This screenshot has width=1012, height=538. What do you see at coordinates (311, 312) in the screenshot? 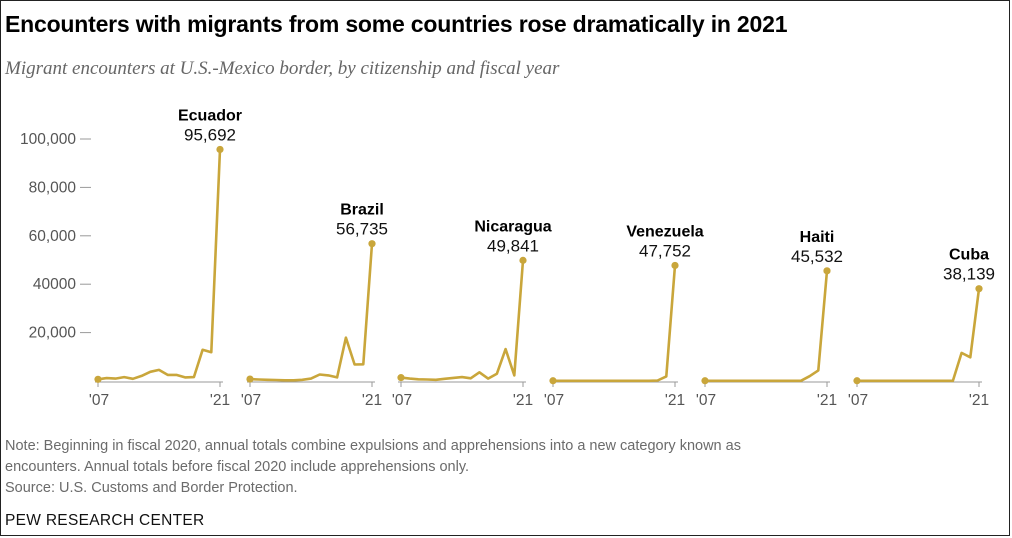
I see `series-line-brazil` at bounding box center [311, 312].